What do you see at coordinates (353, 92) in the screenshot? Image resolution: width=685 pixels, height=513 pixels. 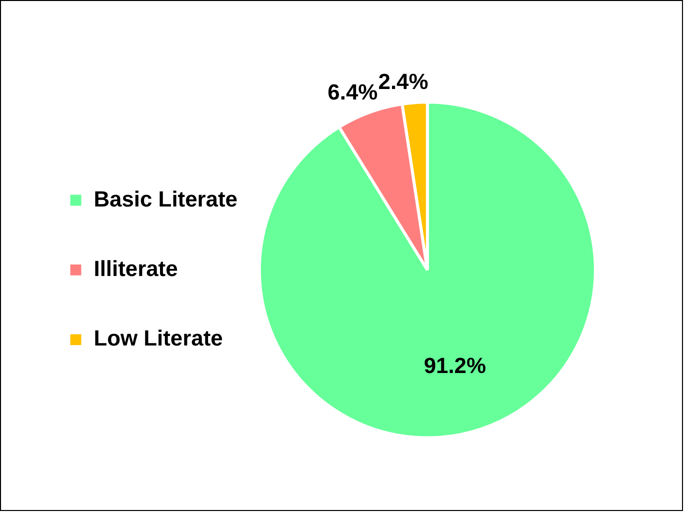 I see `data-label: 6.4%` at bounding box center [353, 92].